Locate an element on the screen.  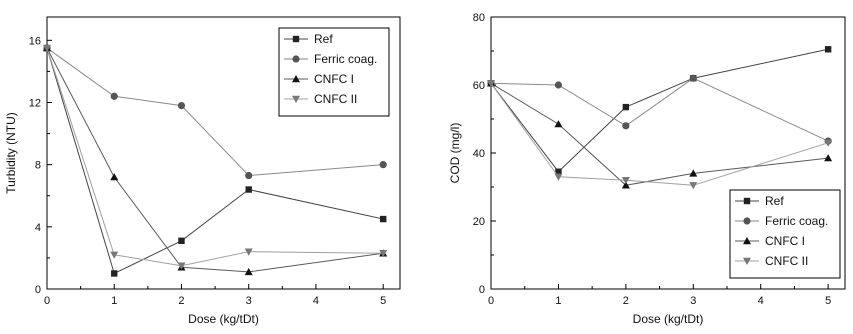
y-tick-label: 80 is located at coordinates (479, 18).